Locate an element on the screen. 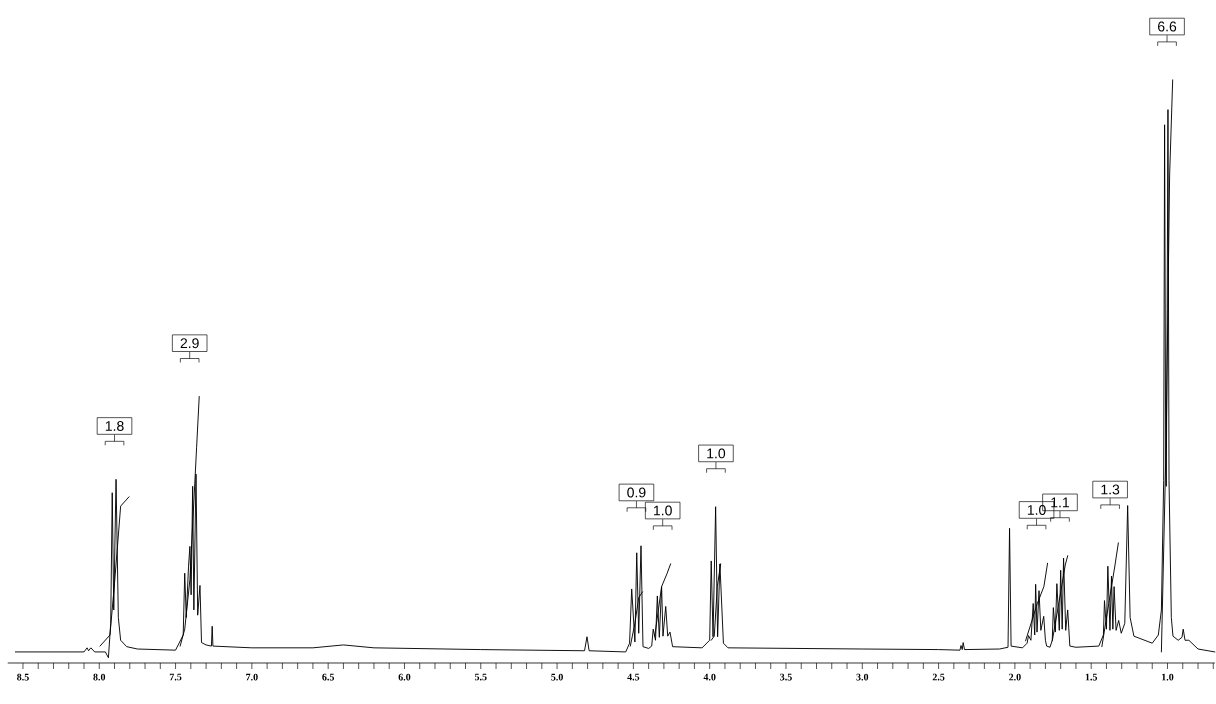 The width and height of the screenshot is (1216, 704). annotation: 1.3 is located at coordinates (1110, 489).